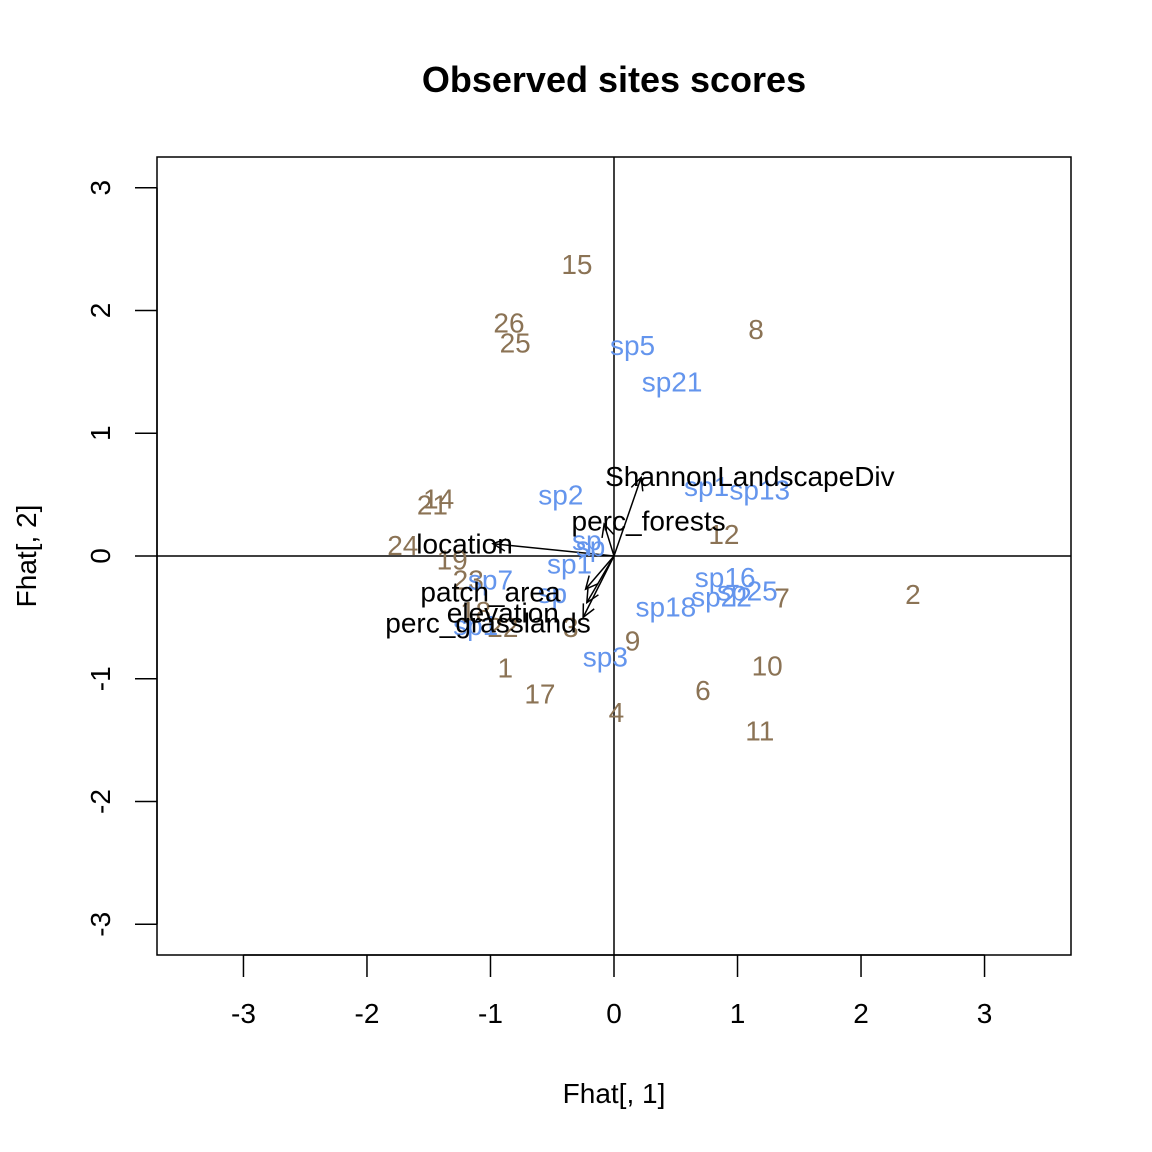  Describe the element at coordinates (100, 924) in the screenshot. I see `y-tick-label: -3` at that location.